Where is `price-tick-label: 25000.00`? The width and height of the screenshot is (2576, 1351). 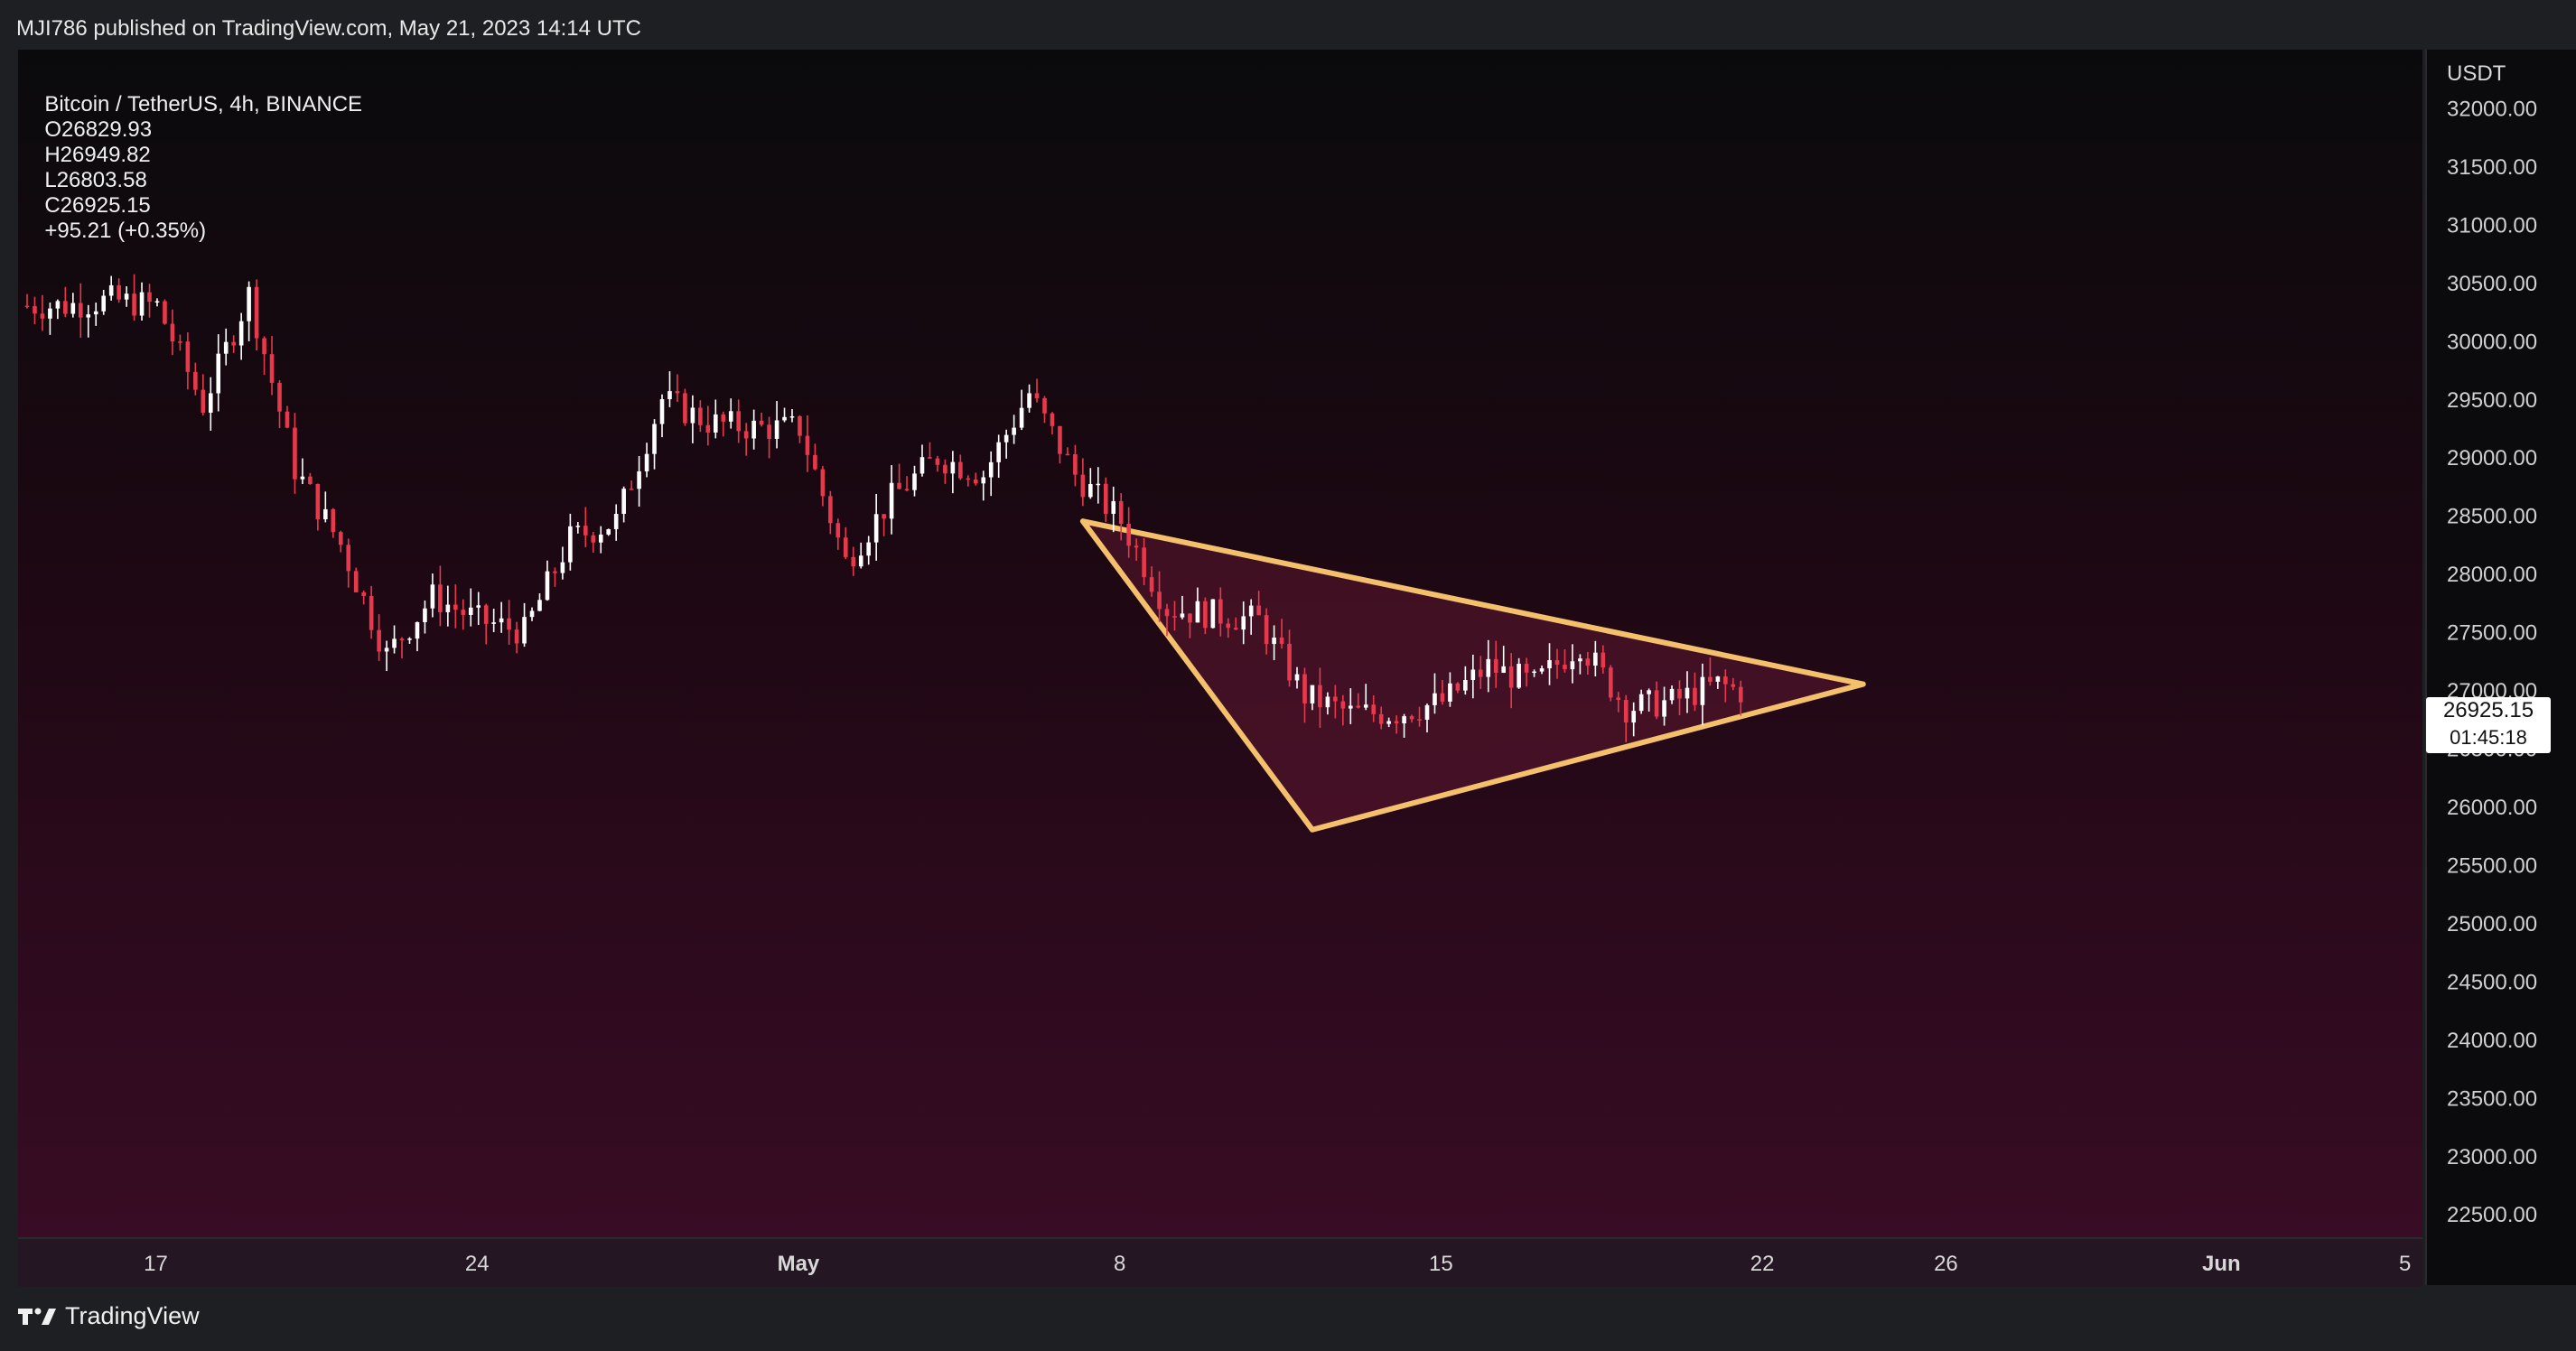 price-tick-label: 25000.00 is located at coordinates (2492, 924).